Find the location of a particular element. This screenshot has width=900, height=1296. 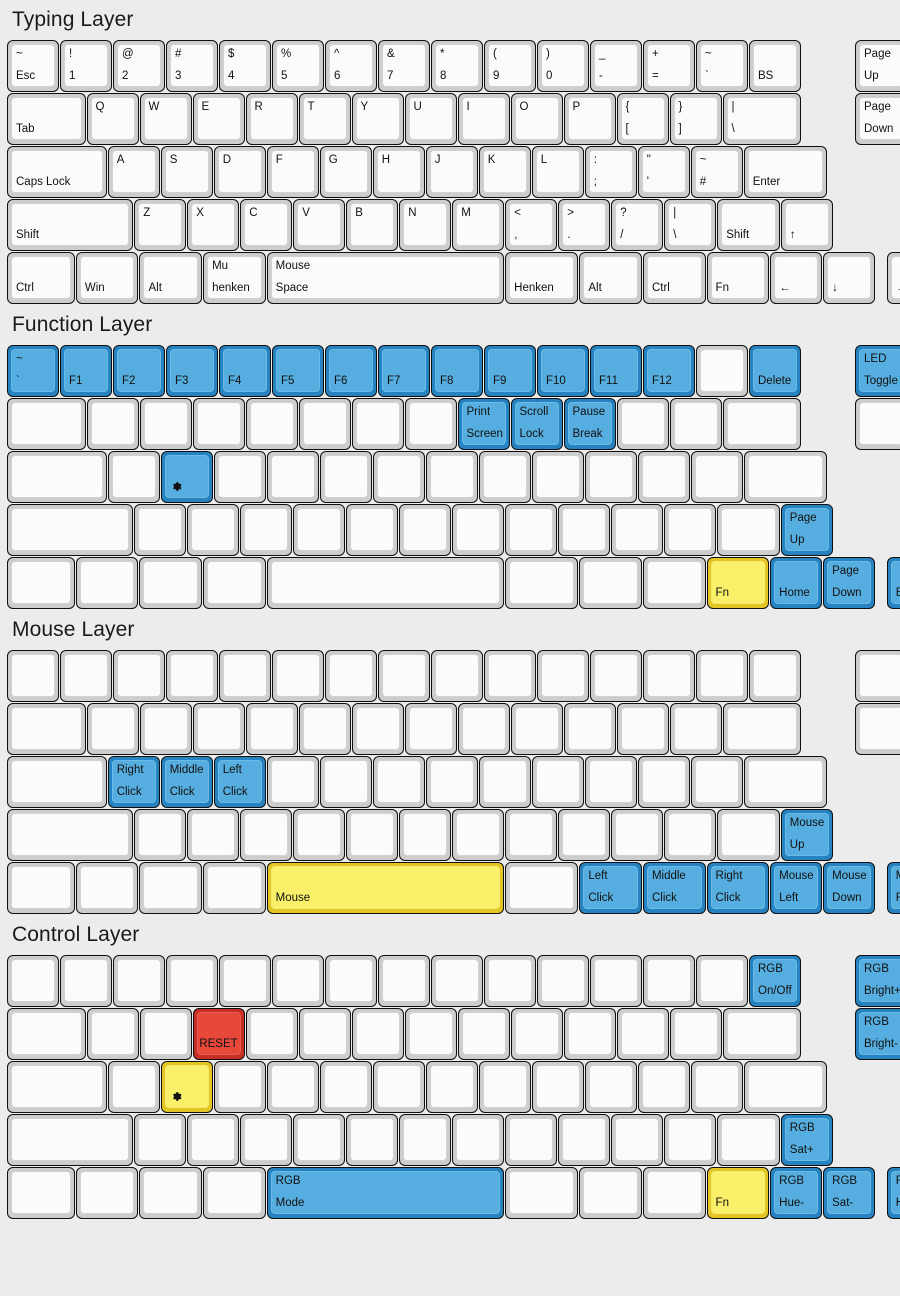

key-blank: | \ is located at coordinates (761, 119).